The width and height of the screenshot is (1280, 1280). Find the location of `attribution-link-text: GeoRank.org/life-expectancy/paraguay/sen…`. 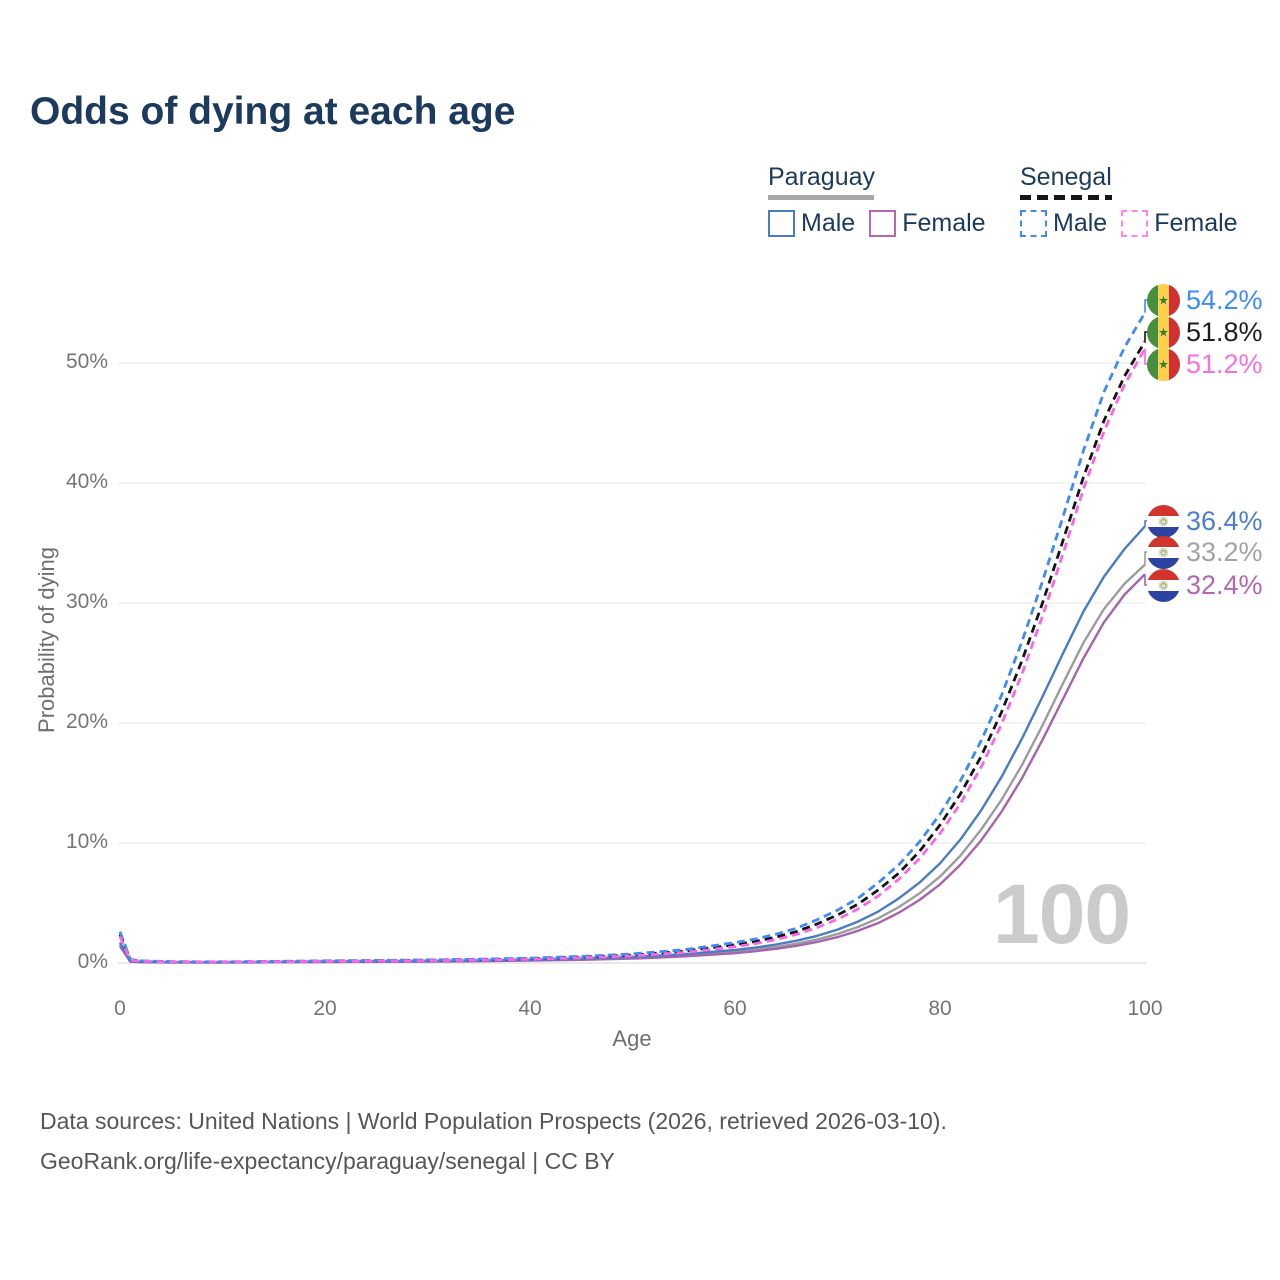

attribution-link-text: GeoRank.org/life-expectancy/paraguay/sen… is located at coordinates (327, 1161).